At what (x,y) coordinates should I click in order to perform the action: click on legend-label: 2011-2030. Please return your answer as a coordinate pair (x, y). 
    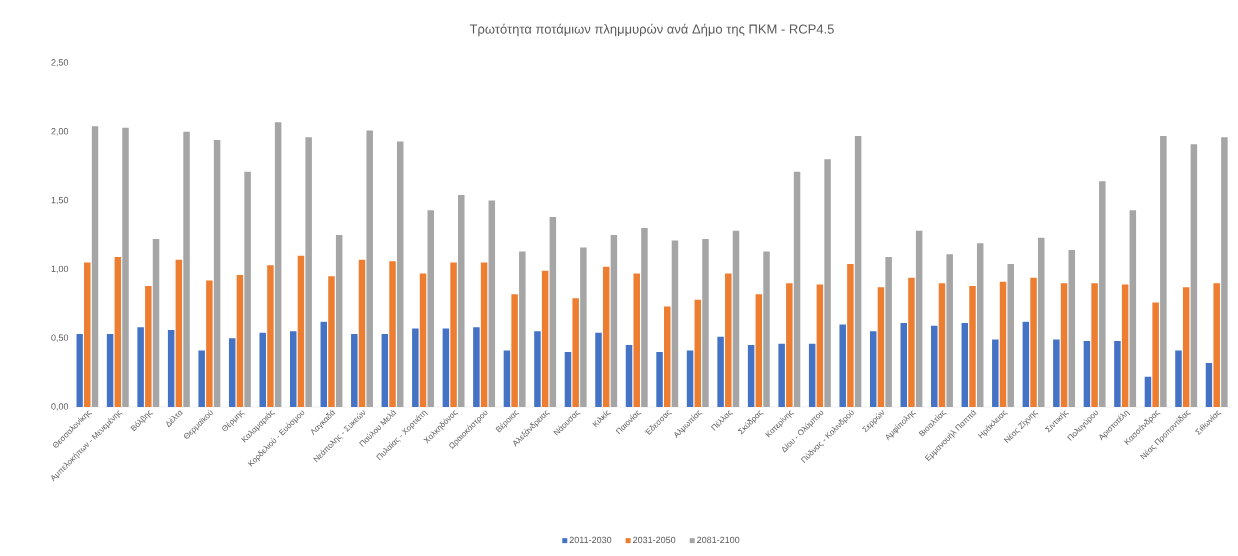
    Looking at the image, I should click on (590, 540).